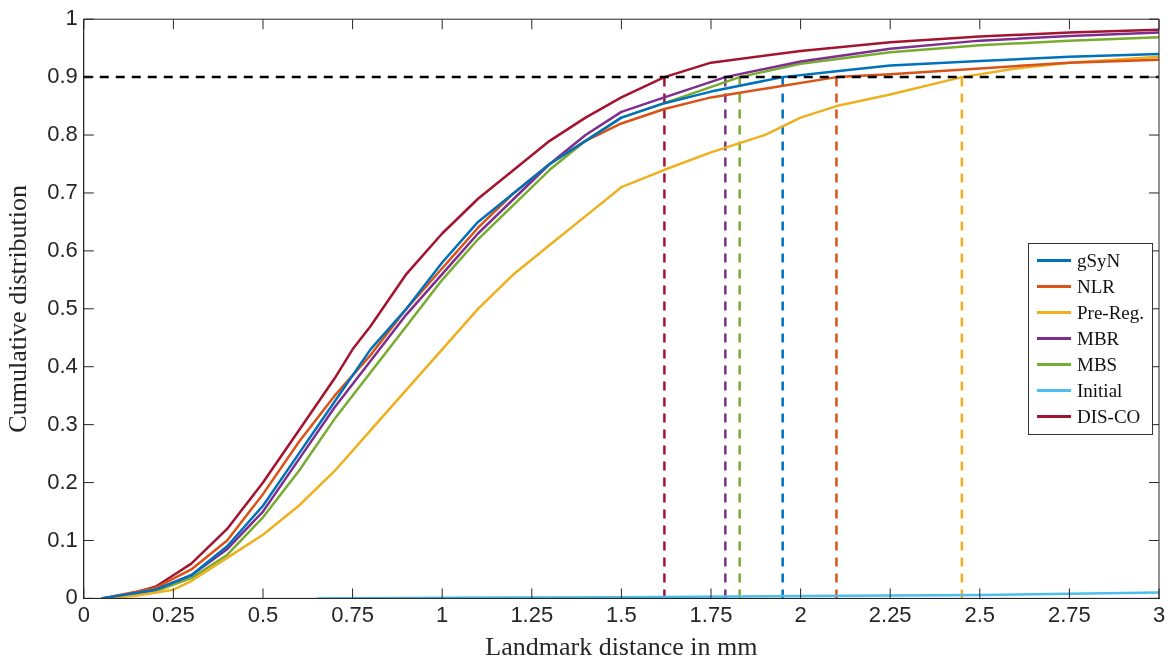 The width and height of the screenshot is (1175, 668). I want to click on y-tick-label: 1, so click(71, 18).